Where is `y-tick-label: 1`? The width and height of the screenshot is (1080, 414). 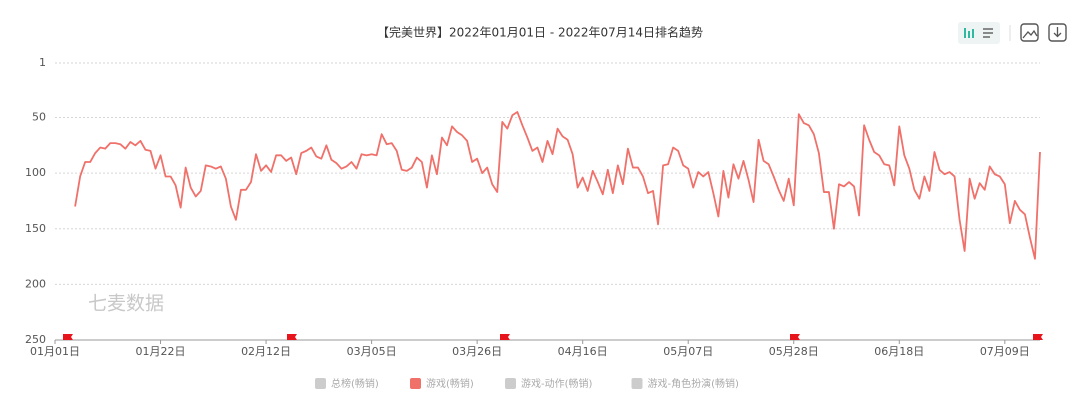 y-tick-label: 1 is located at coordinates (42, 62).